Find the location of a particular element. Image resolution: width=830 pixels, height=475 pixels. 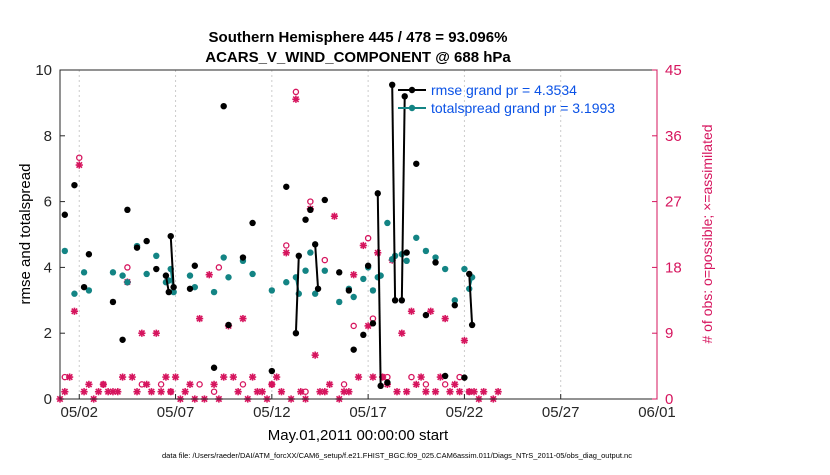

x-tick-label: 05/12 is located at coordinates (272, 412).